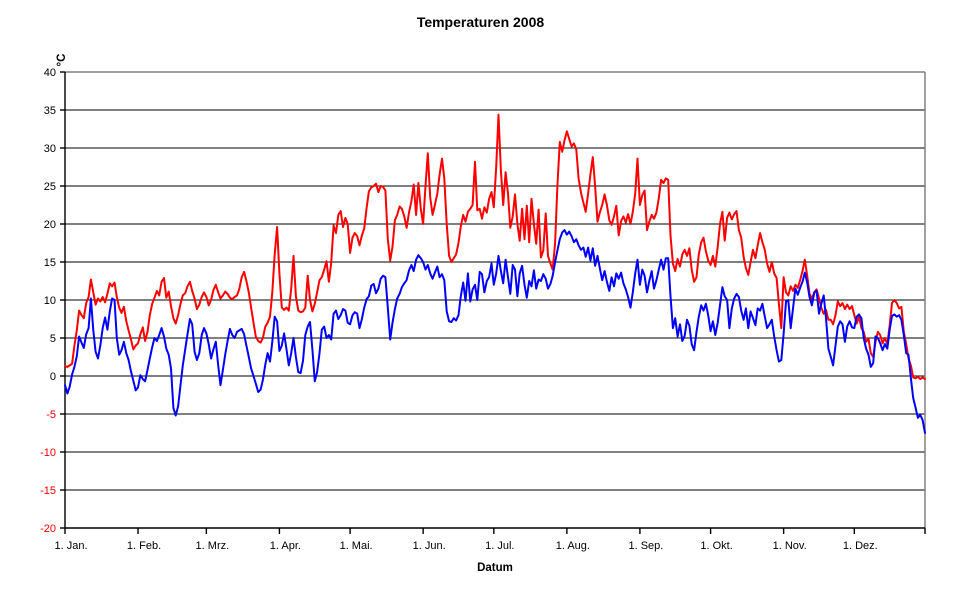 This screenshot has width=961, height=594. I want to click on x-tick-label: 1. Sep., so click(645, 546).